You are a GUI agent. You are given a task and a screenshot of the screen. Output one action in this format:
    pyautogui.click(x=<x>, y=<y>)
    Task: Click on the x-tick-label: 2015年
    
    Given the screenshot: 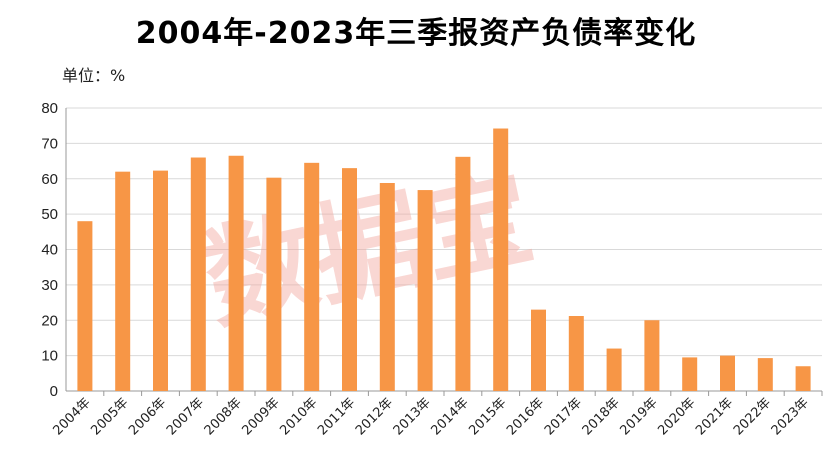 What is the action you would take?
    pyautogui.click(x=487, y=416)
    